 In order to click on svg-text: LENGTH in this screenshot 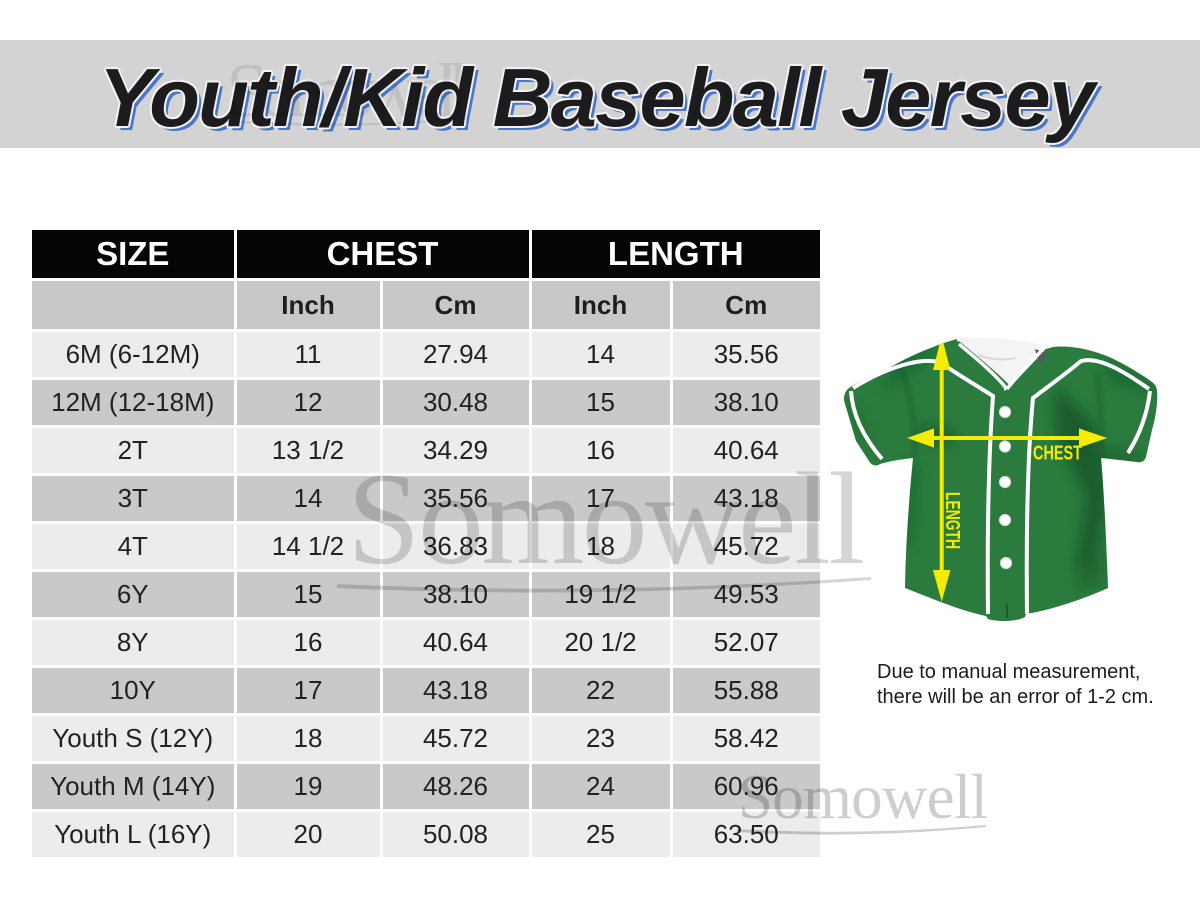, I will do `click(952, 520)`.